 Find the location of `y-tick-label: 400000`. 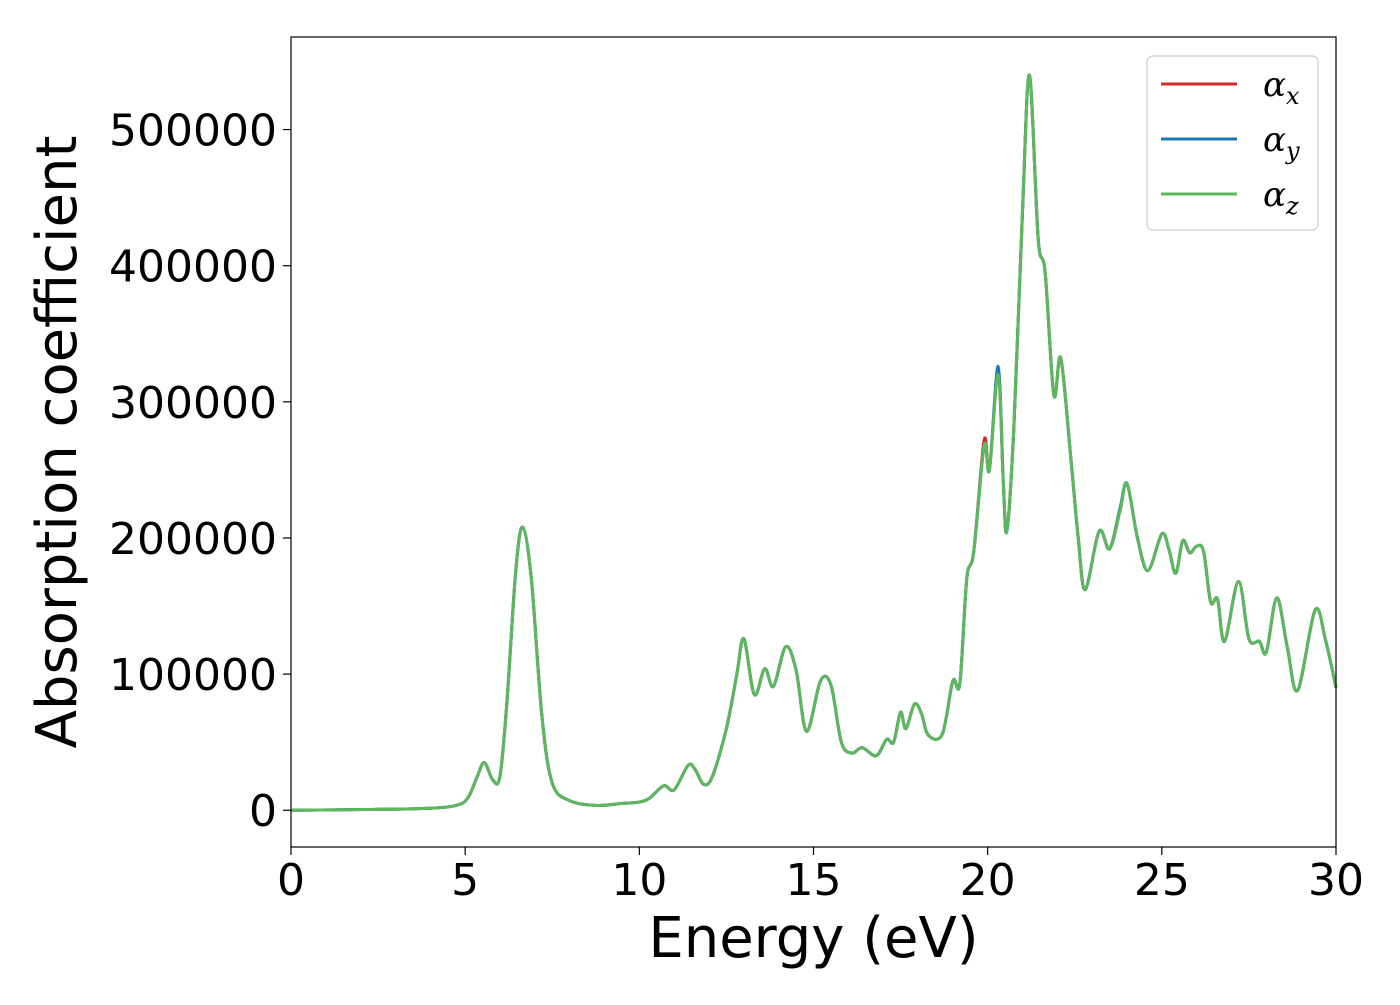

y-tick-label: 400000 is located at coordinates (193, 267).